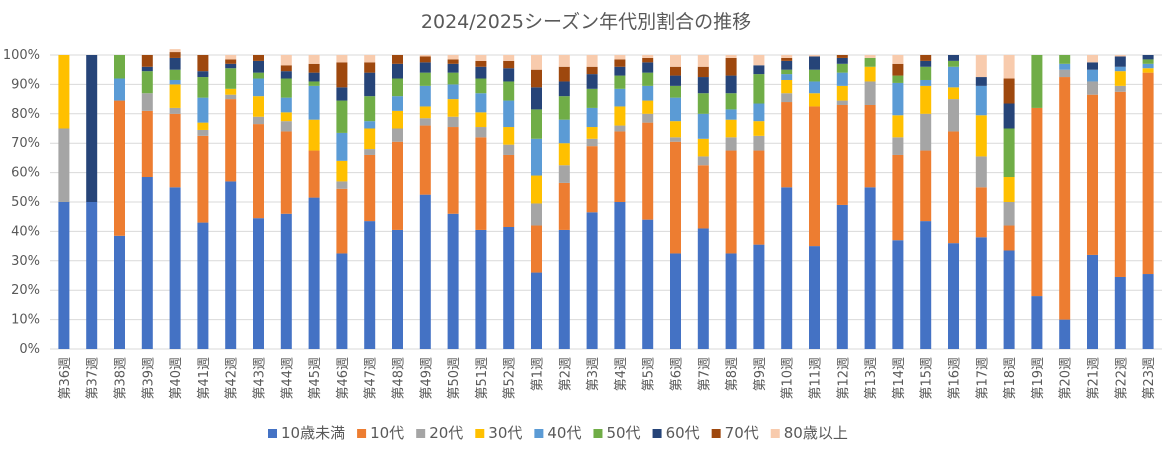 This screenshot has height=459, width=1173. What do you see at coordinates (121, 378) in the screenshot?
I see `x-tick-label: 第38週` at bounding box center [121, 378].